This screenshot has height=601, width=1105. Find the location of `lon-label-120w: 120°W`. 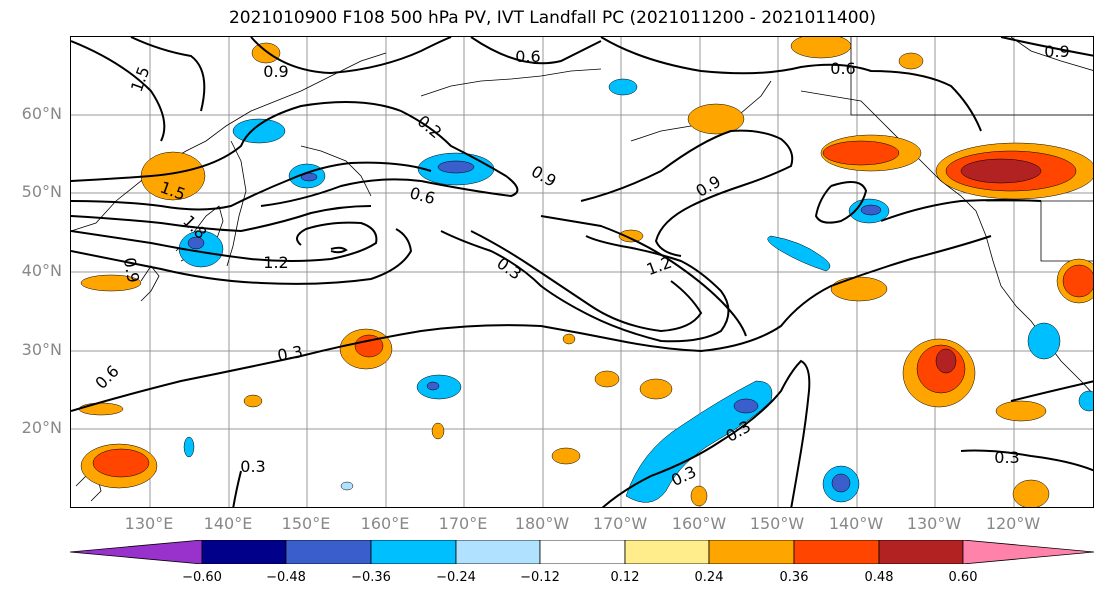

lon-label-120w: 120°W is located at coordinates (1013, 523).